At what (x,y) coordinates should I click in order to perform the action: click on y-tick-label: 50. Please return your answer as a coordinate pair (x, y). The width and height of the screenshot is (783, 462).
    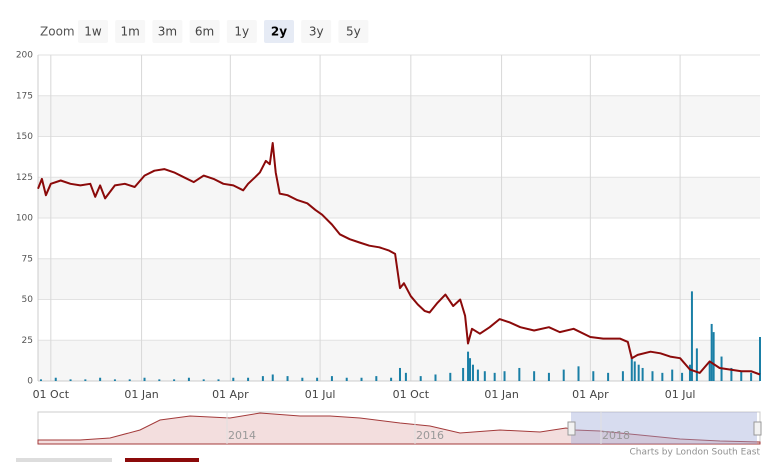
    Looking at the image, I should click on (28, 300).